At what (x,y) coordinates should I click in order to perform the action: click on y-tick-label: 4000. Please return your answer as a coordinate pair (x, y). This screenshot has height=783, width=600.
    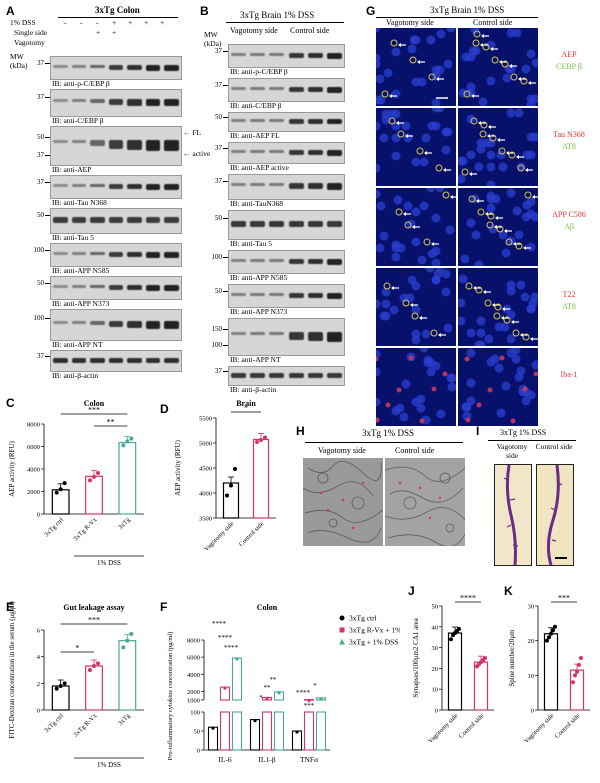
    Looking at the image, I should click on (33, 470).